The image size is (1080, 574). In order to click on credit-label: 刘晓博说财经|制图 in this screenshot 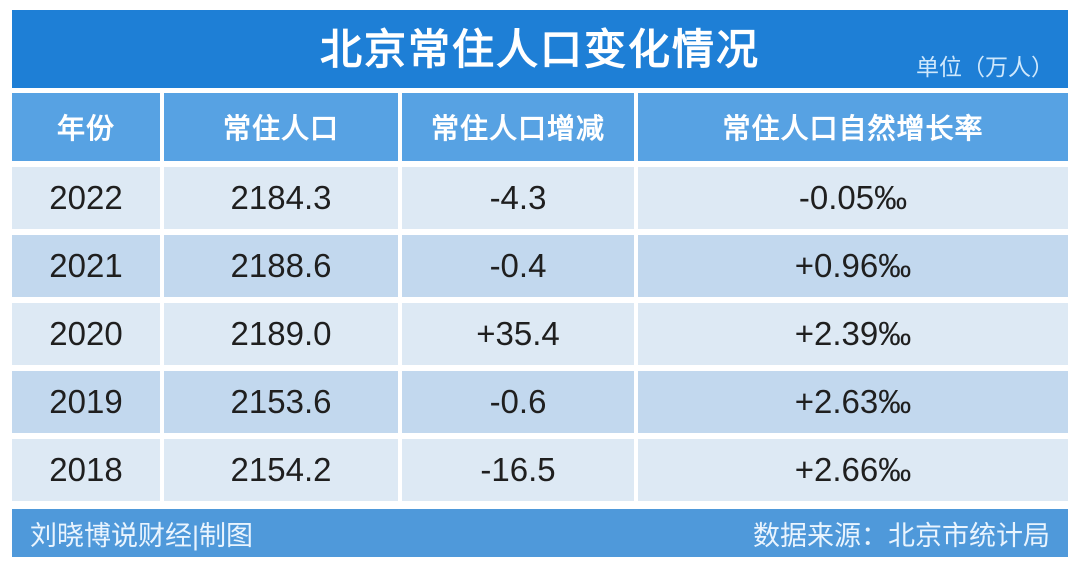, I will do `click(142, 535)`.